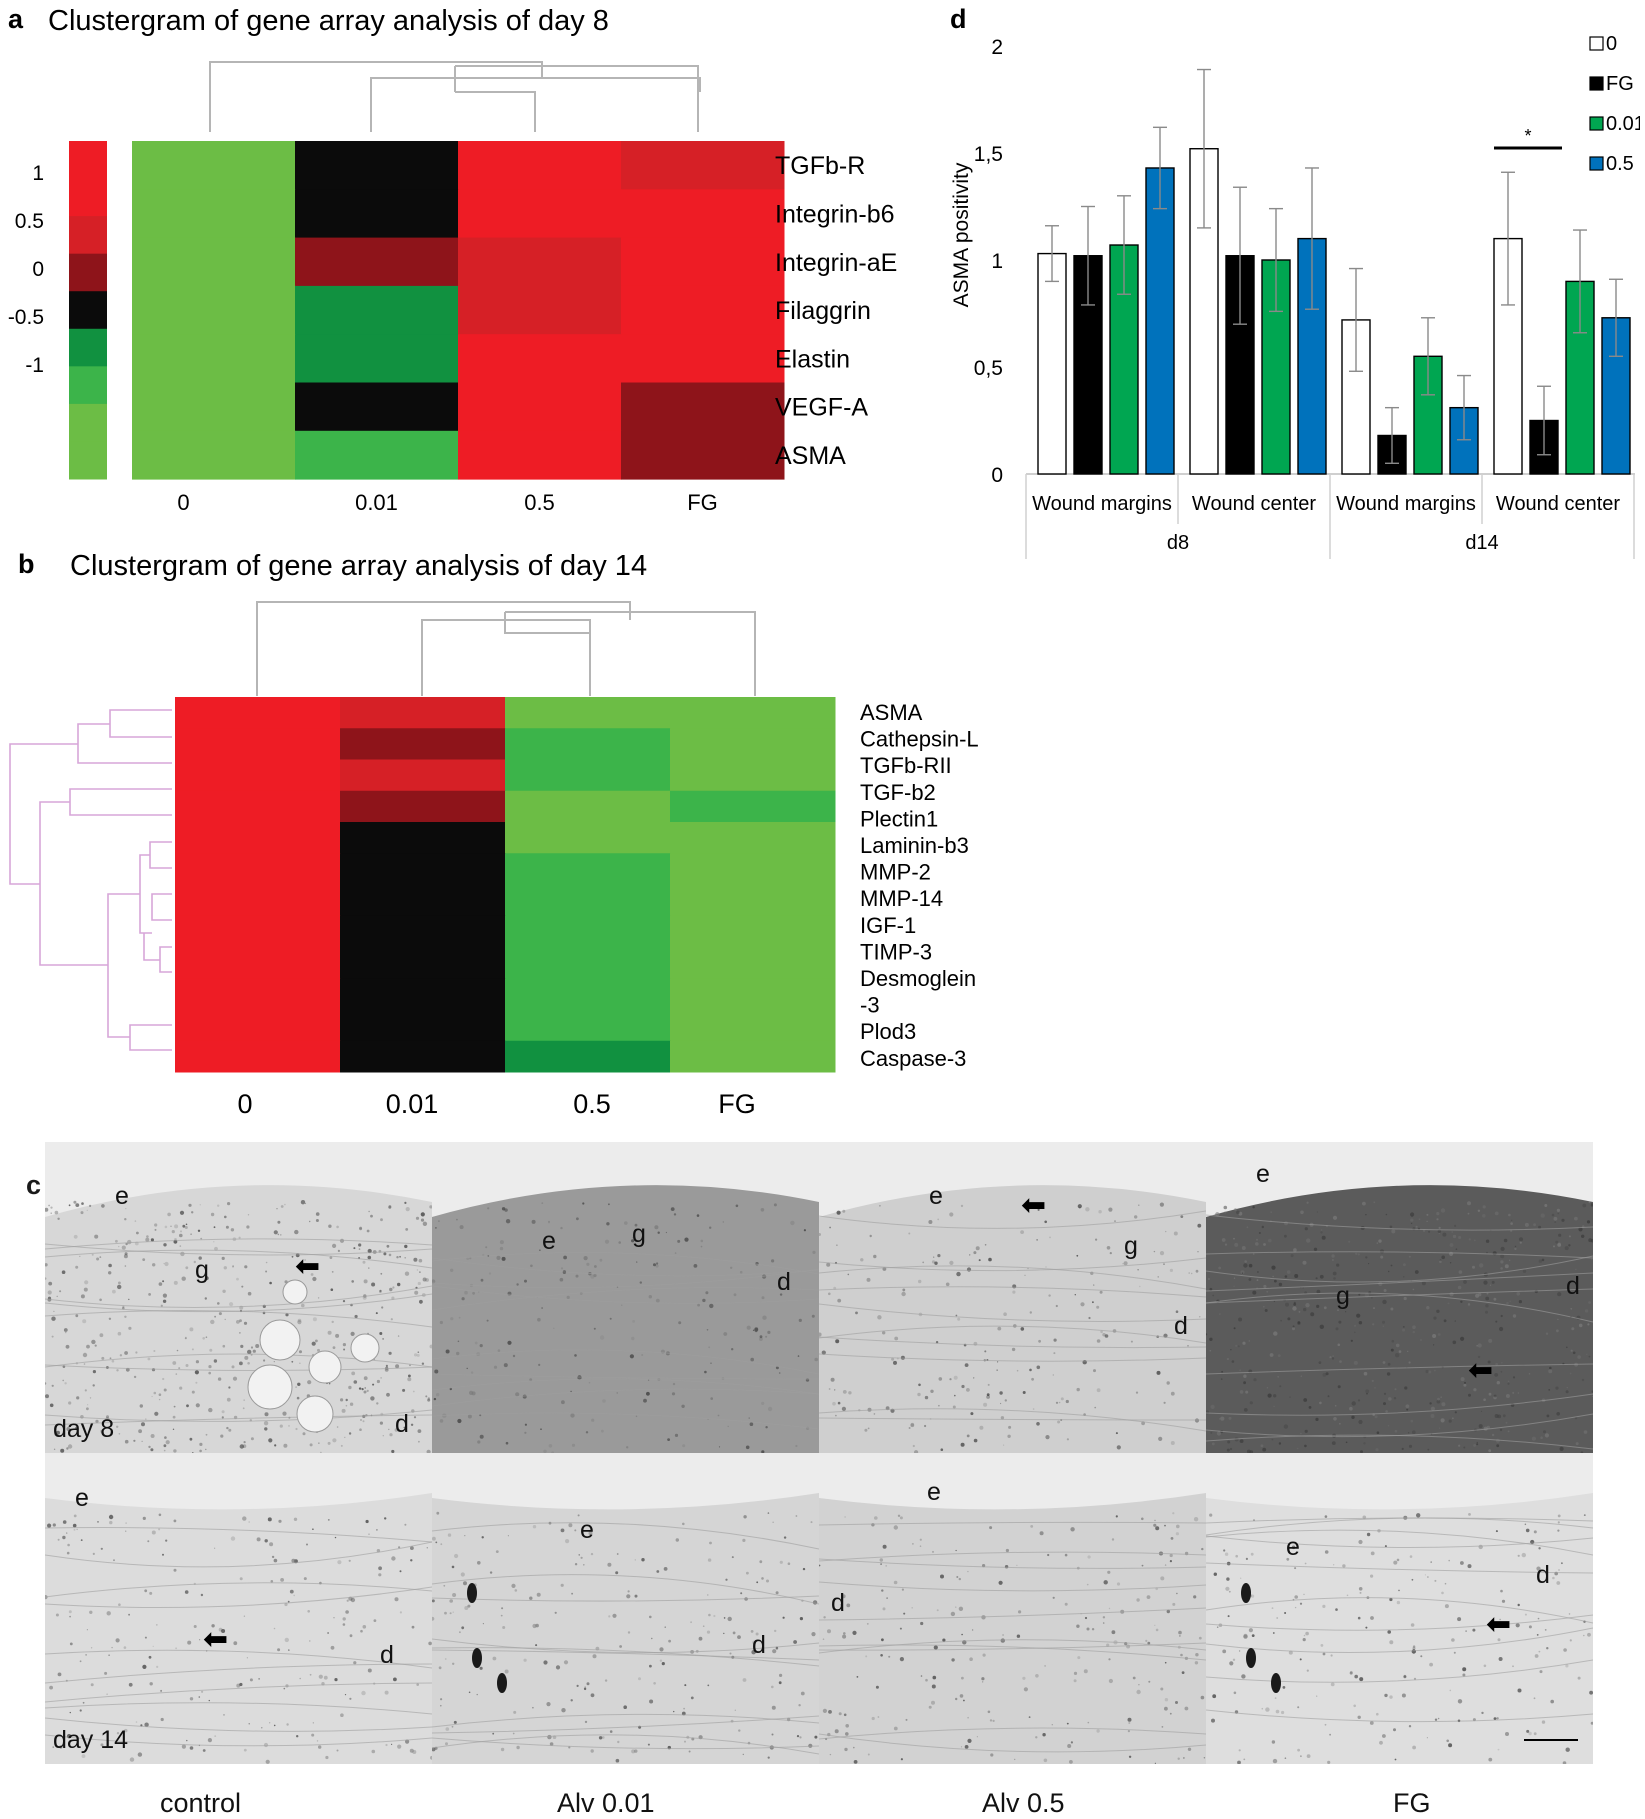 The height and width of the screenshot is (1819, 1645). Describe the element at coordinates (447, 502) in the screenshot. I see `panel-a-column-labels: 0 0.01 0.5 FG` at that location.